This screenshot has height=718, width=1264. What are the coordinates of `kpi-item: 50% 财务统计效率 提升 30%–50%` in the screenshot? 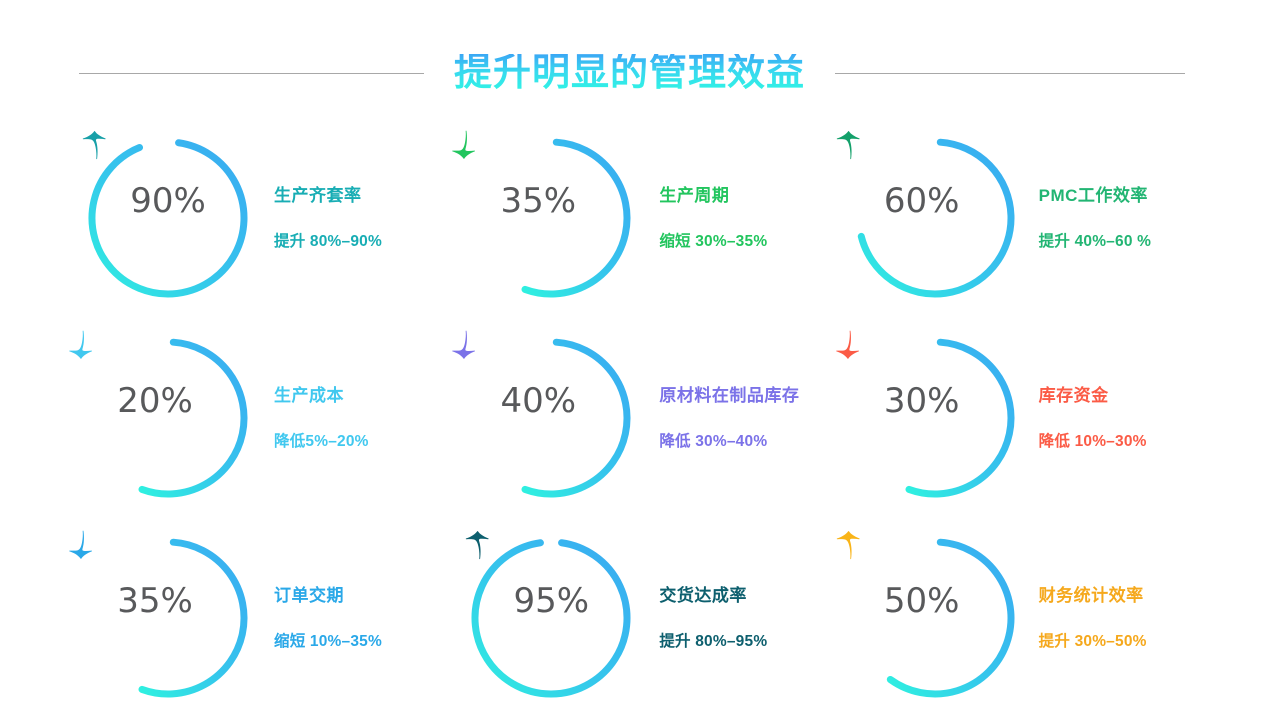 It's located at (1020, 618).